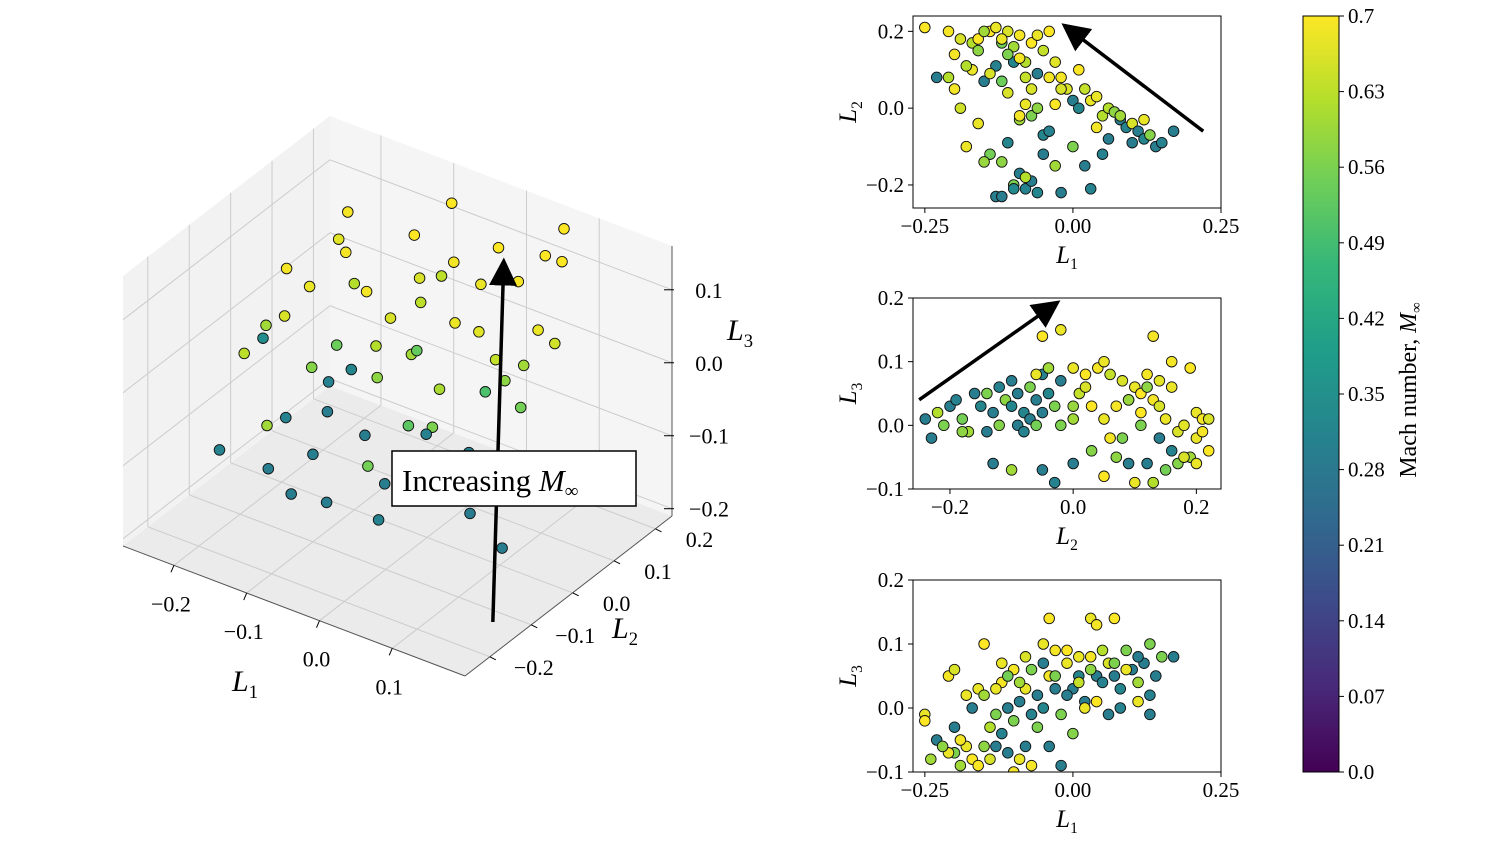  What do you see at coordinates (1361, 772) in the screenshot?
I see `colorbar-tick-label: 0.0` at bounding box center [1361, 772].